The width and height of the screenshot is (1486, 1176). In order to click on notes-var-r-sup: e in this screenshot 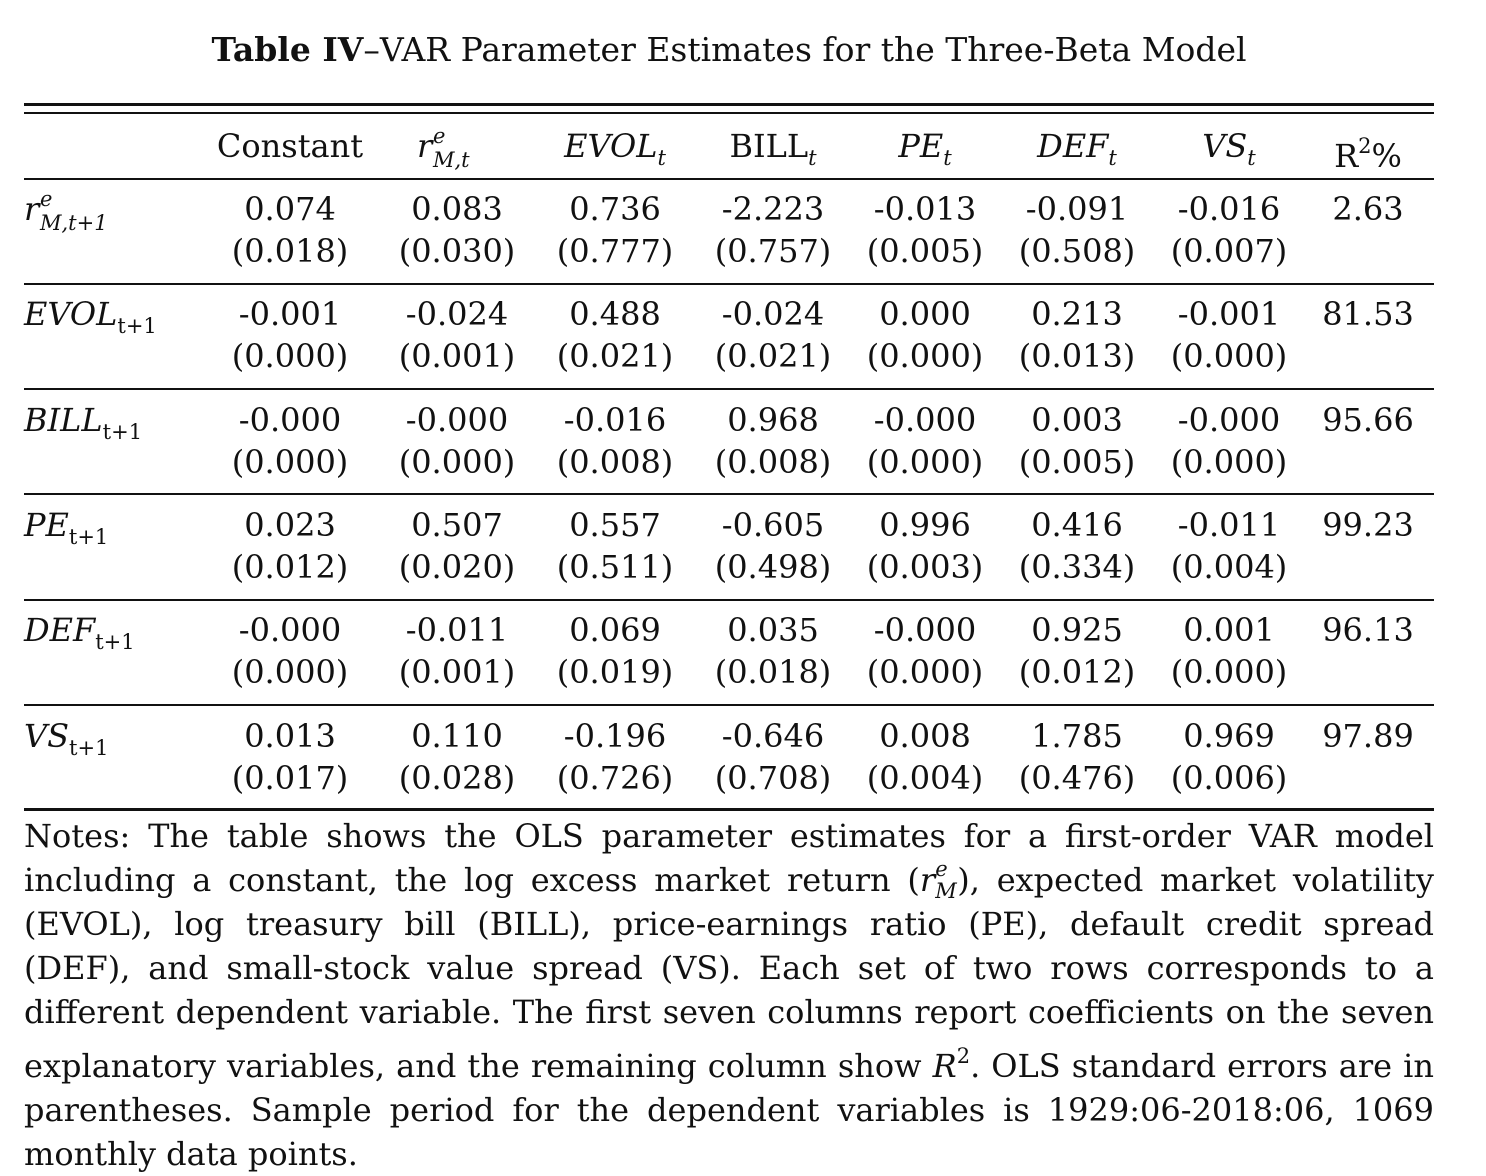, I will do `click(941, 869)`.